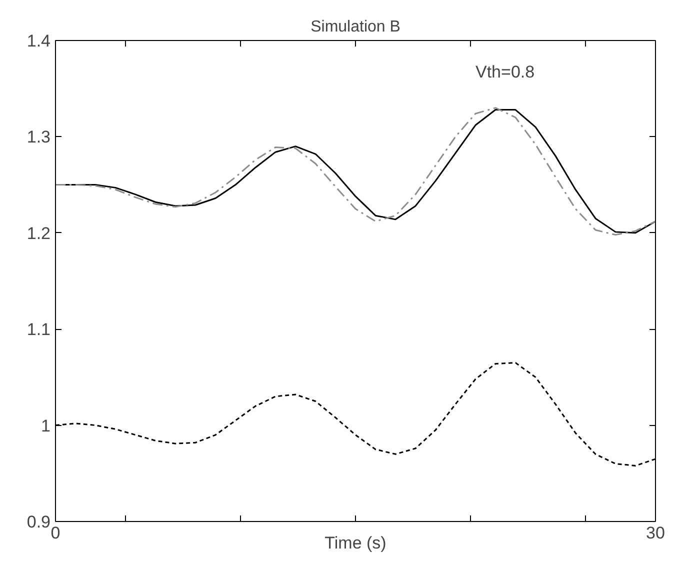 Image resolution: width=685 pixels, height=571 pixels. What do you see at coordinates (46, 426) in the screenshot?
I see `y-tick-label: 1` at bounding box center [46, 426].